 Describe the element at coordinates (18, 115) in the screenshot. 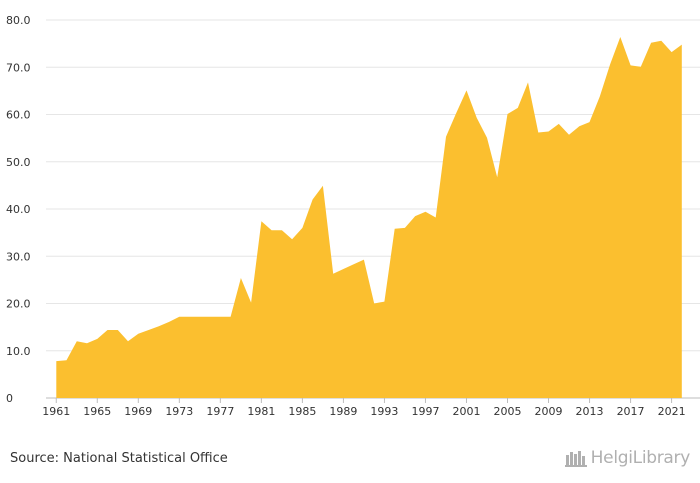

I see `y-tick-label: 60.0` at that location.